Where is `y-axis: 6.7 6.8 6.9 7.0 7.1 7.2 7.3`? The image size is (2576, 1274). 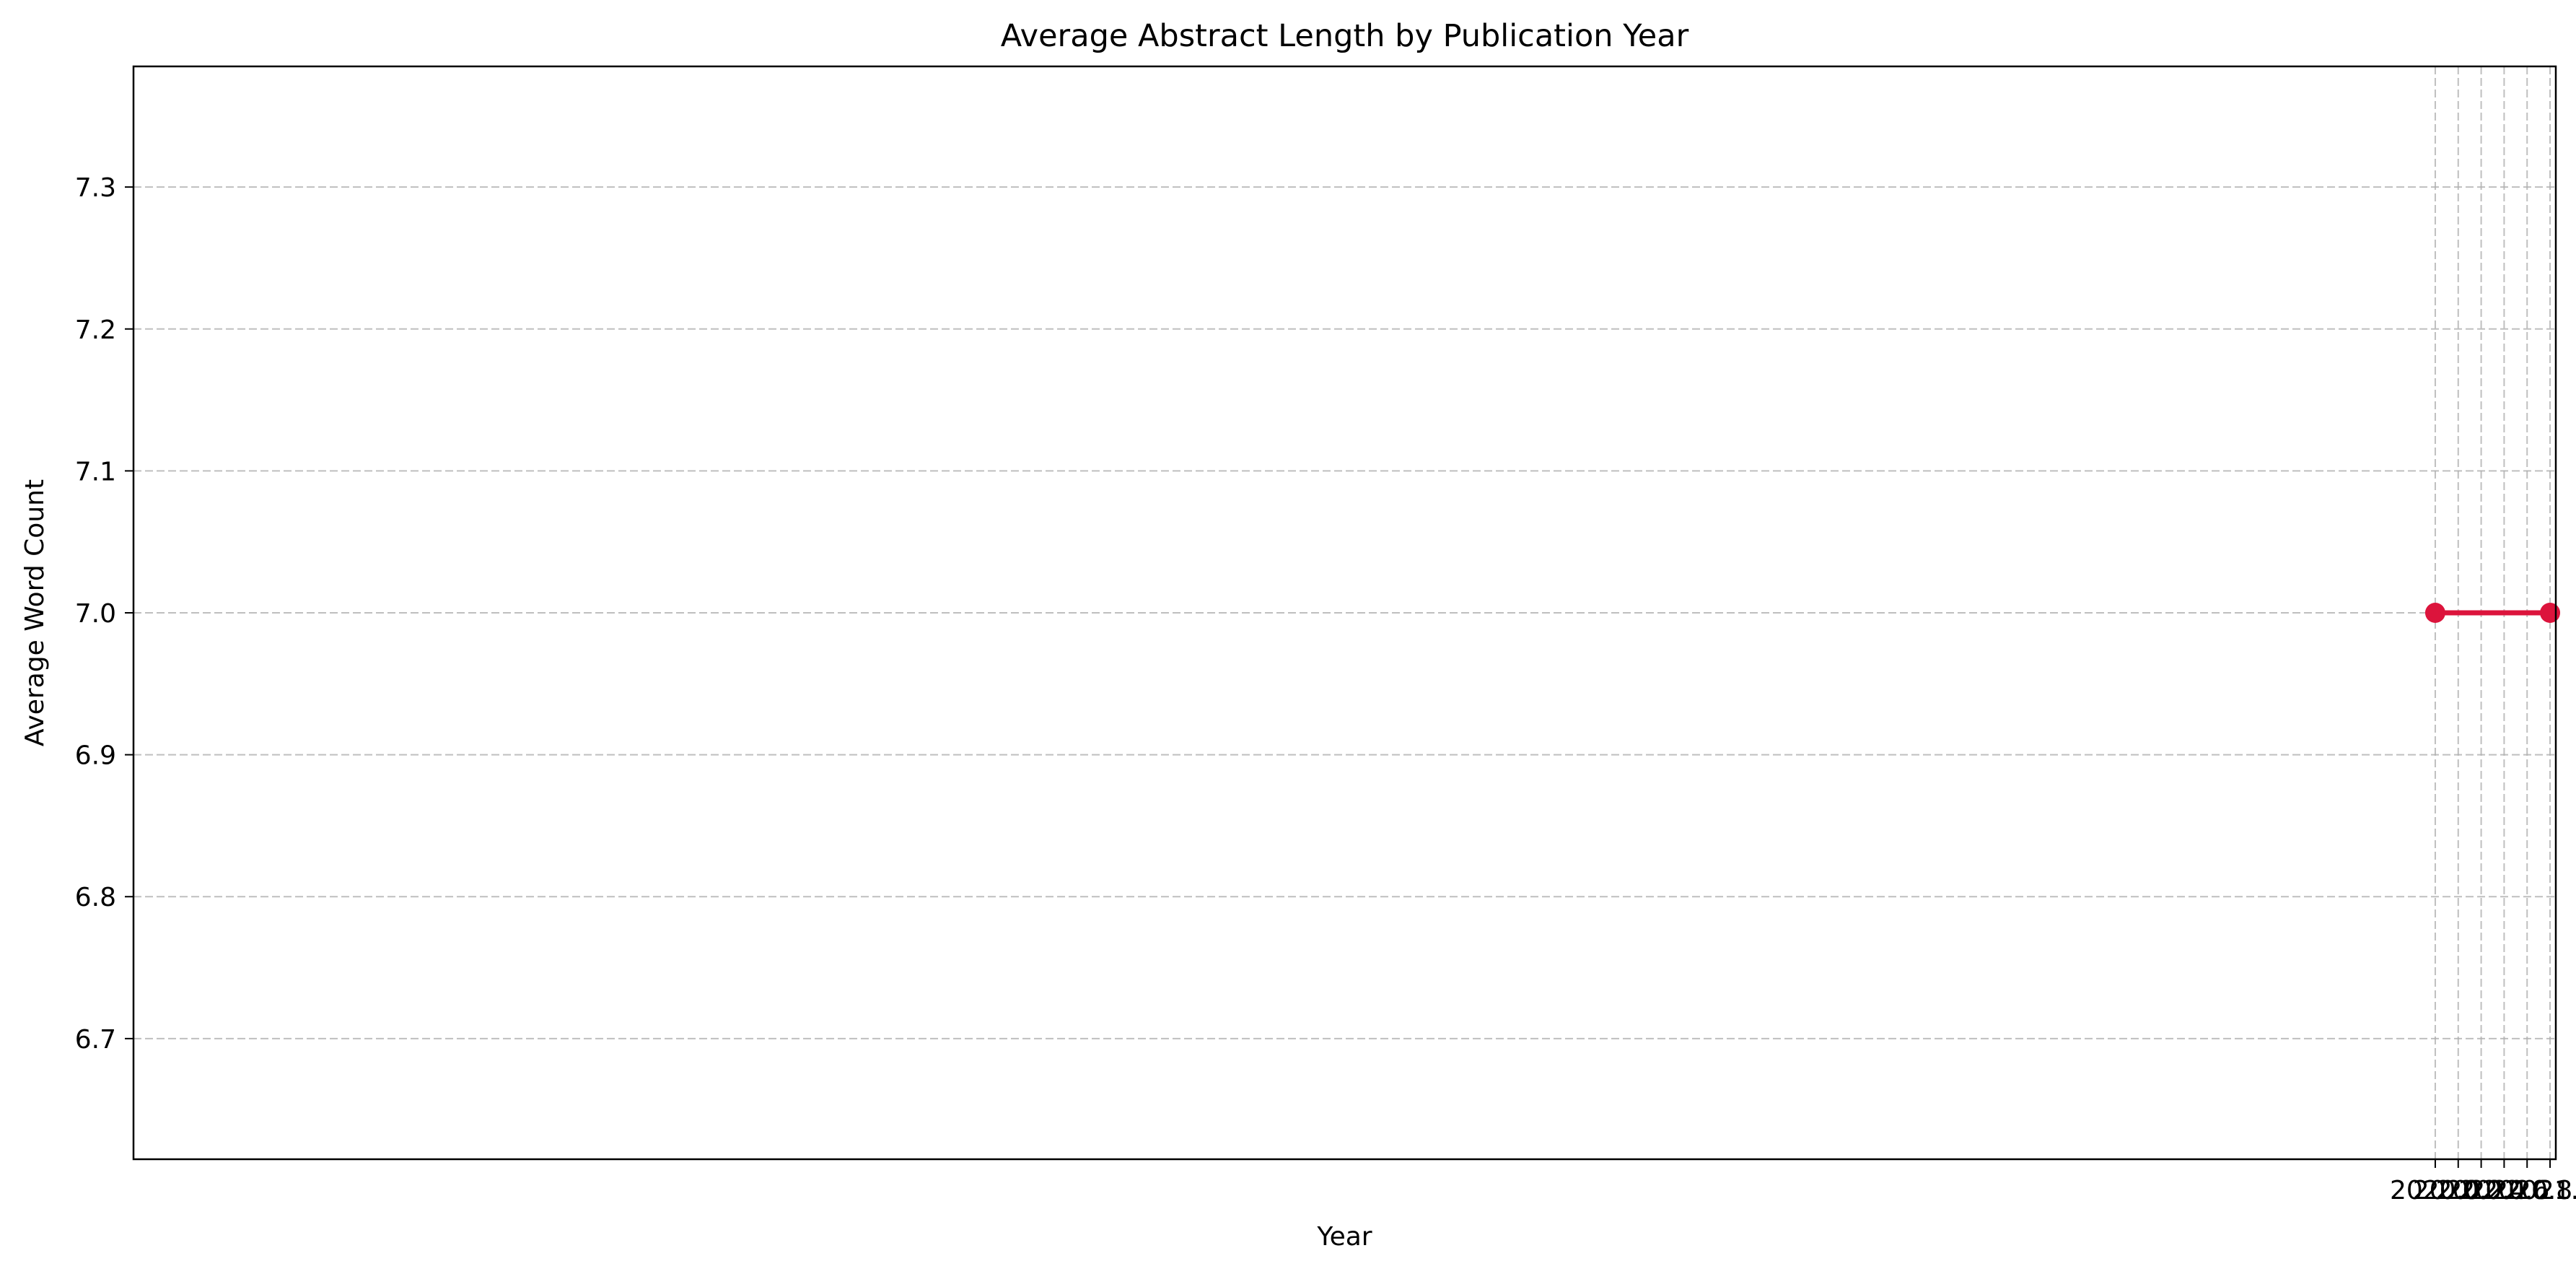 y-axis: 6.7 6.8 6.9 7.0 7.1 7.2 7.3 is located at coordinates (104, 614).